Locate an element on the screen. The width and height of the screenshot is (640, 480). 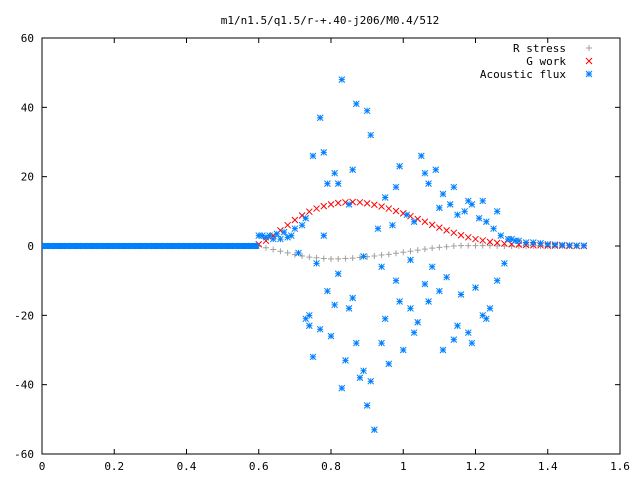
x-tick-label: 1.2 is located at coordinates (476, 466).